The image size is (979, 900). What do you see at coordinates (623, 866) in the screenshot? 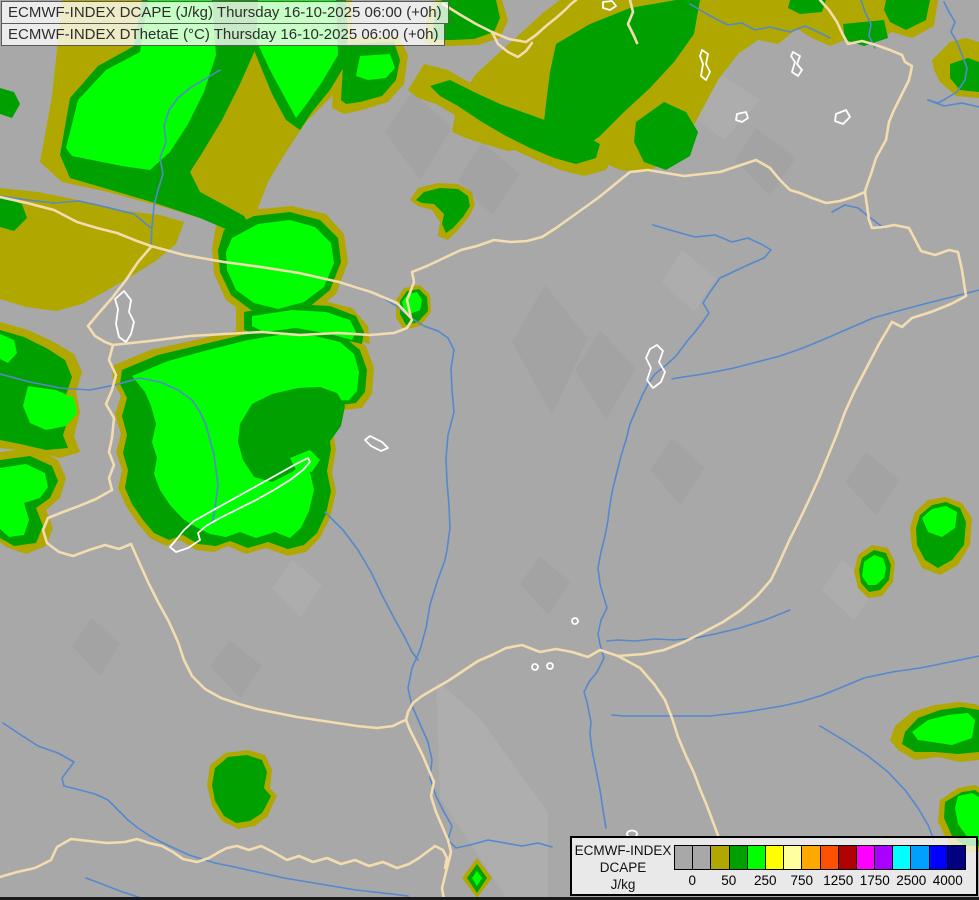
I see `legend-label-block: ECMWF-INDEX DCAPE J/kg` at bounding box center [623, 866].